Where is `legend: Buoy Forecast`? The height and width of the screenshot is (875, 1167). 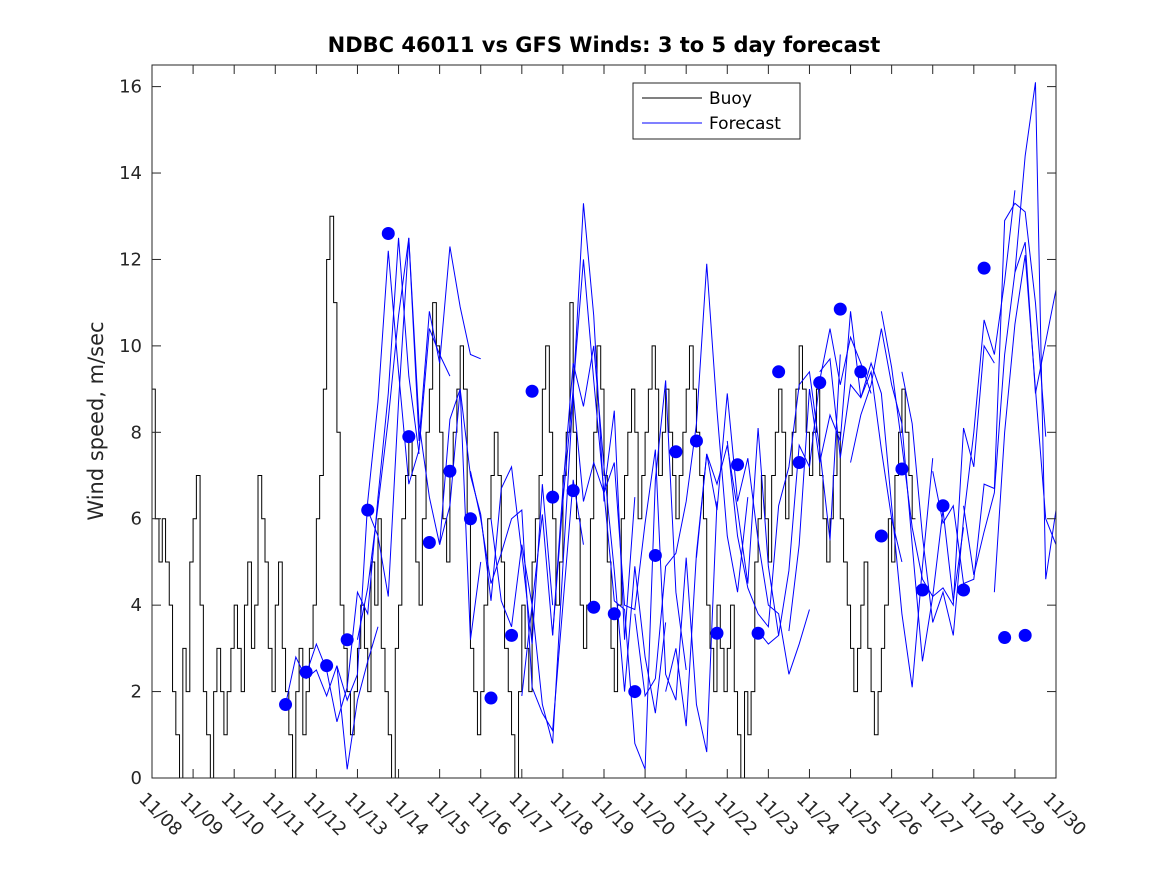
legend: Buoy Forecast is located at coordinates (716, 111).